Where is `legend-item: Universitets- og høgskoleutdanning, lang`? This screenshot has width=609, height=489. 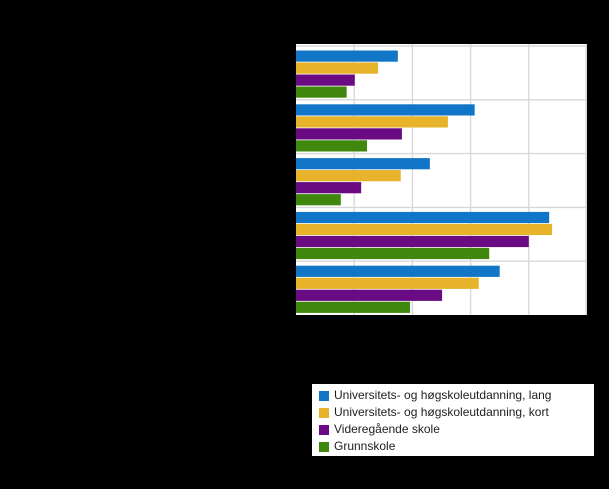
legend-item: Universitets- og høgskoleutdanning, lang is located at coordinates (456, 395).